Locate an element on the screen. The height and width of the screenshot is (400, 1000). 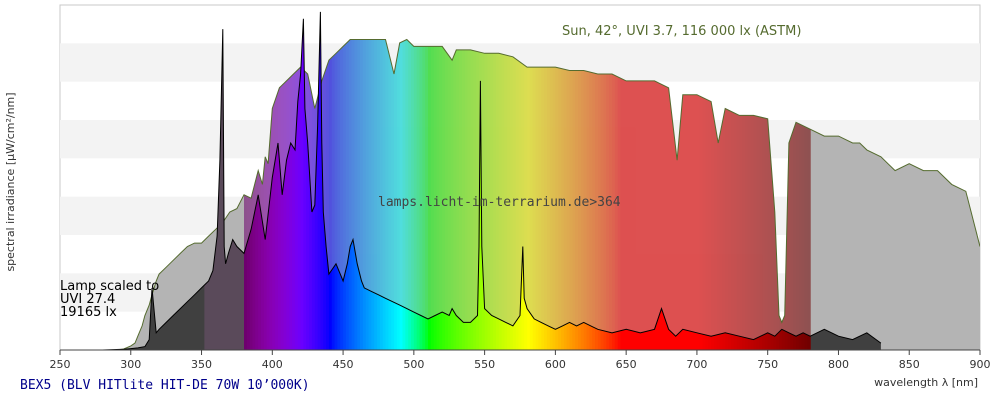
x-tick-label: 850 is located at coordinates (909, 364).